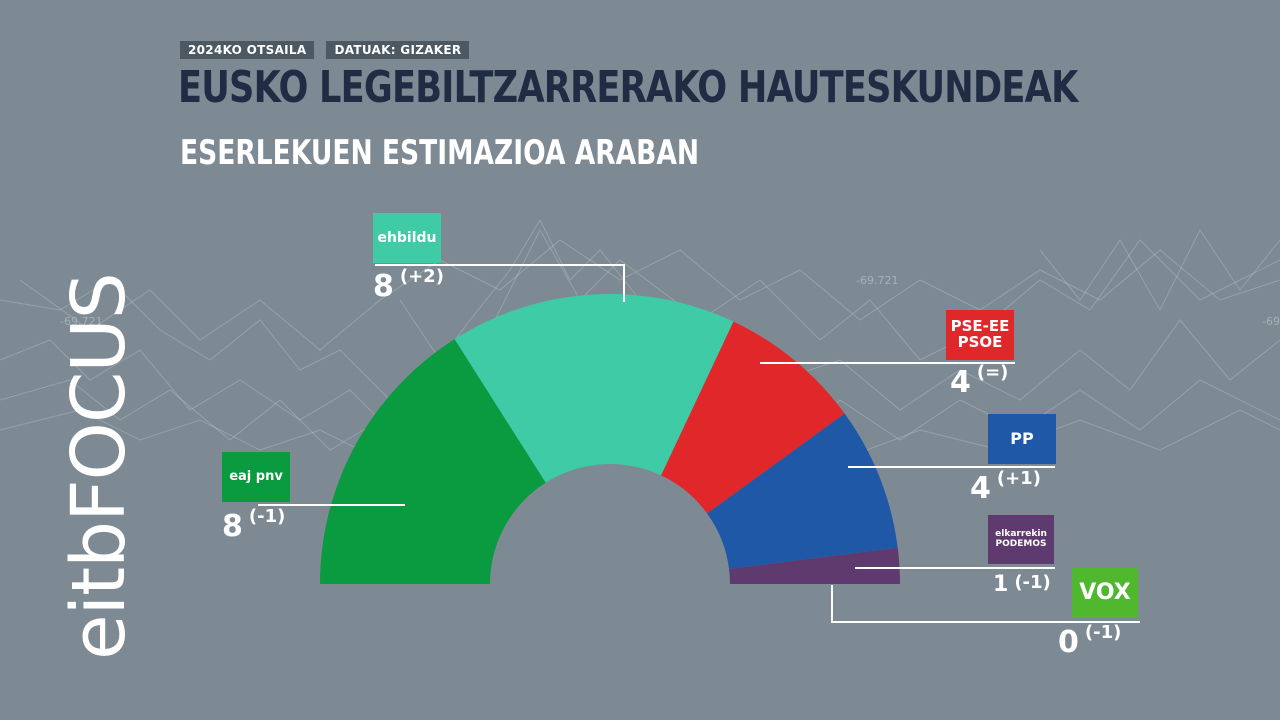 The height and width of the screenshot is (720, 1280). What do you see at coordinates (594, 388) in the screenshot?
I see `seat-wedge-ehbildu` at bounding box center [594, 388].